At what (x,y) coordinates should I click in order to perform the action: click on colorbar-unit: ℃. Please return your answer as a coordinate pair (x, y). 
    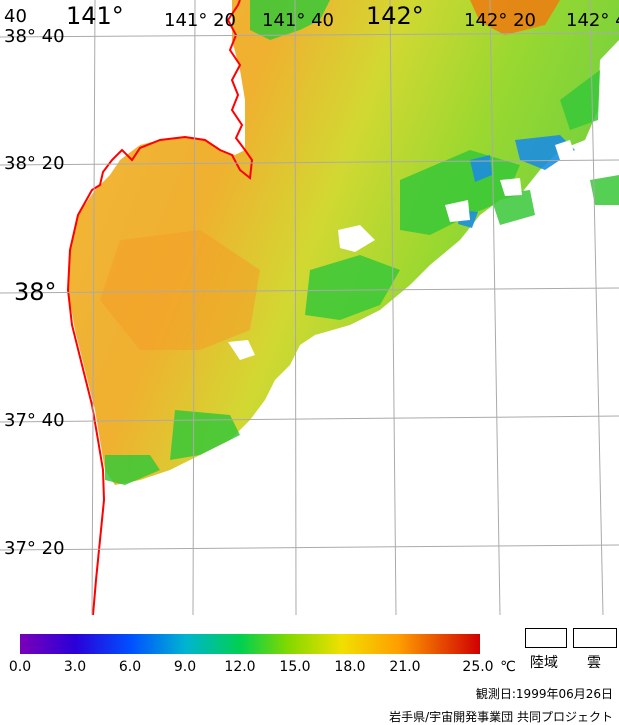
    Looking at the image, I should click on (508, 667).